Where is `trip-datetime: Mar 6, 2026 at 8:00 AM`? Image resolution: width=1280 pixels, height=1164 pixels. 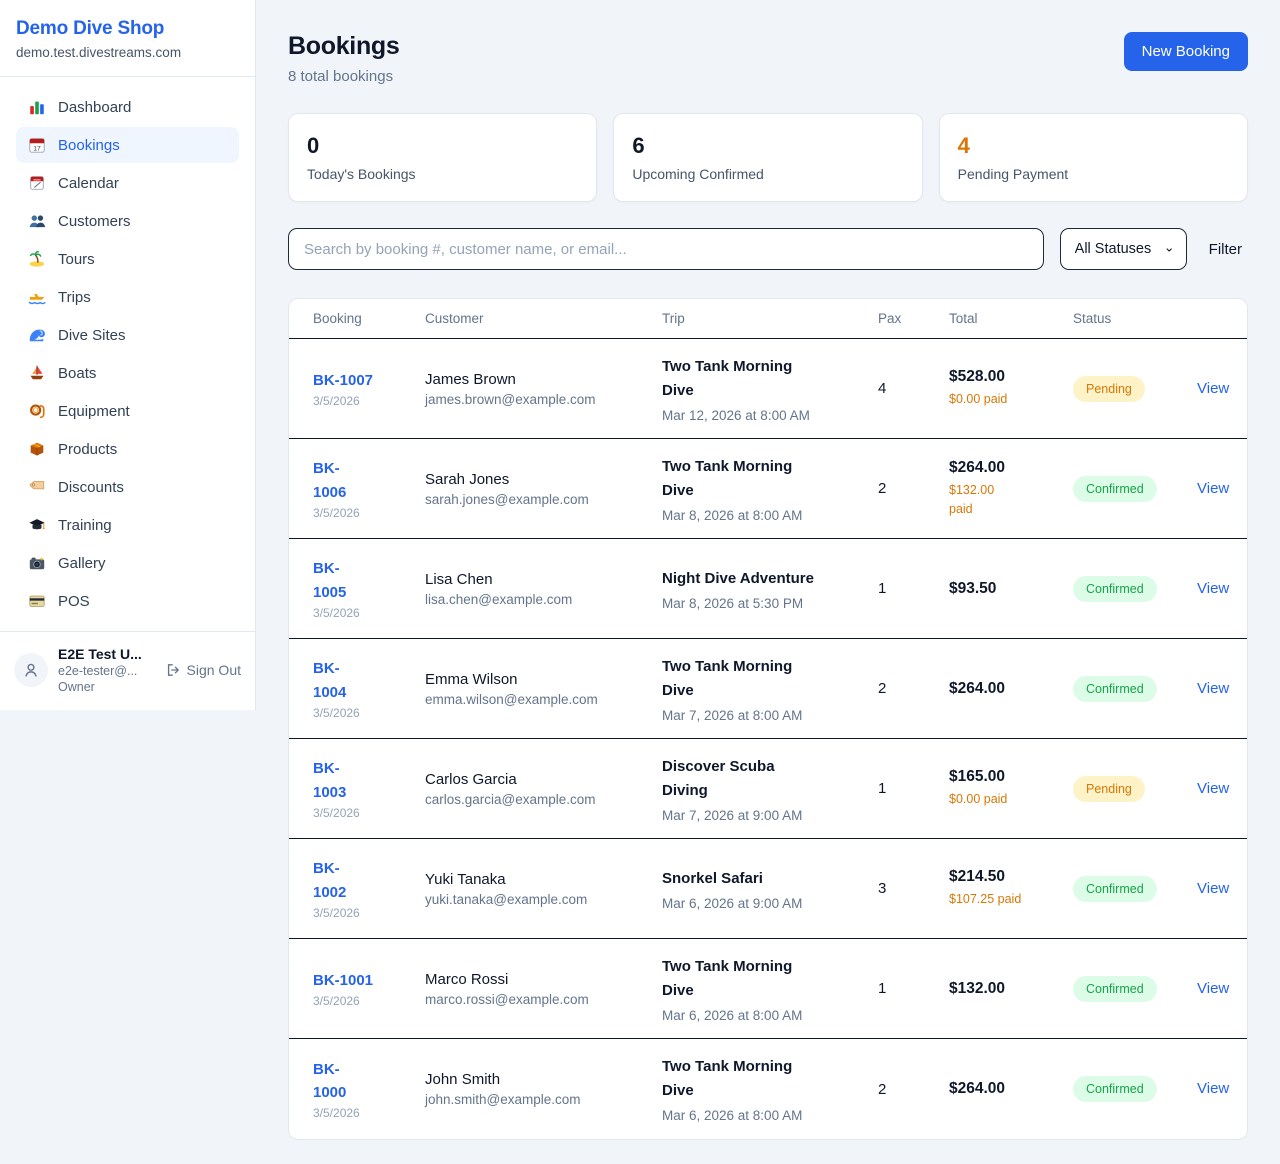 trip-datetime: Mar 6, 2026 at 8:00 AM is located at coordinates (732, 1015).